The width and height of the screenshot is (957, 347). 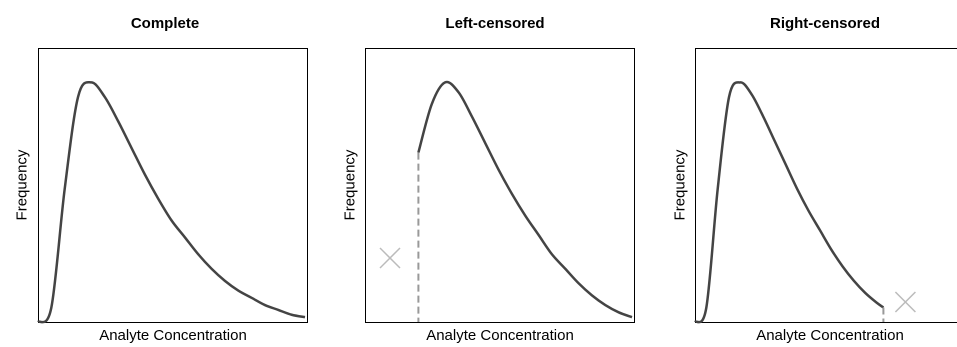 What do you see at coordinates (789, 202) in the screenshot?
I see `density-curve` at bounding box center [789, 202].